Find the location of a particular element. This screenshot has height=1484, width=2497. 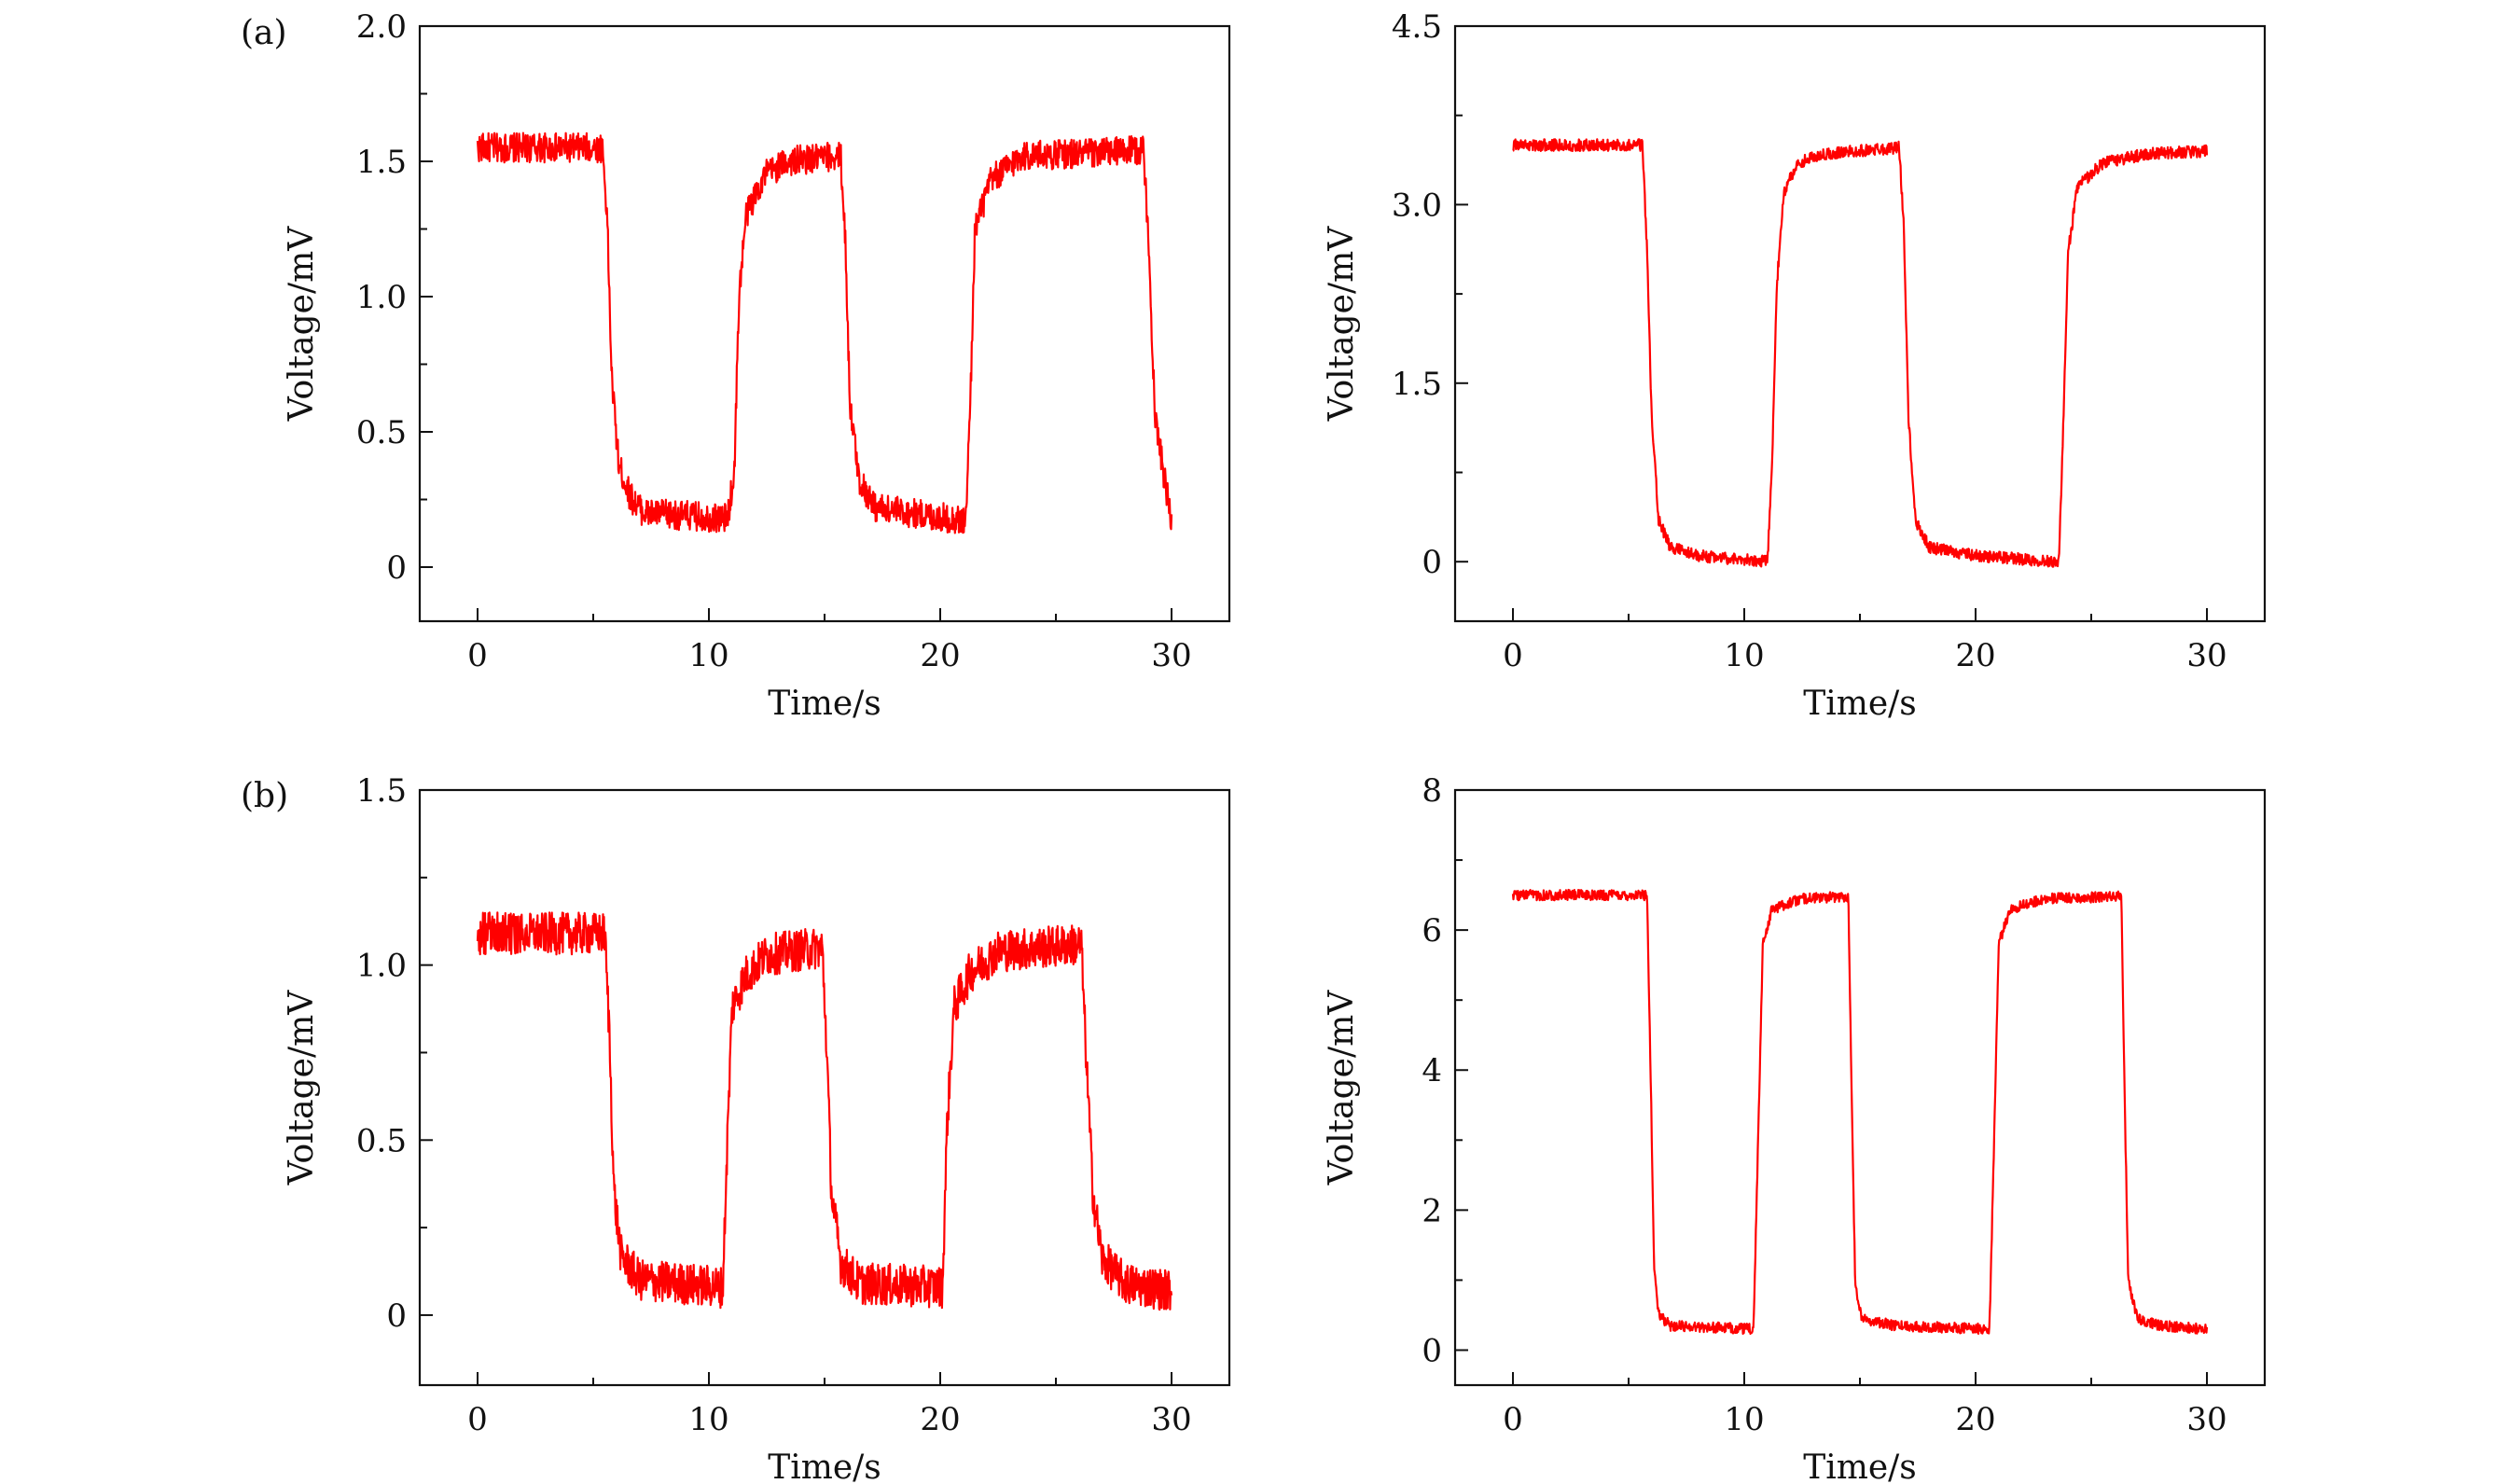

y-tick-label: 2.0 is located at coordinates (381, 27).